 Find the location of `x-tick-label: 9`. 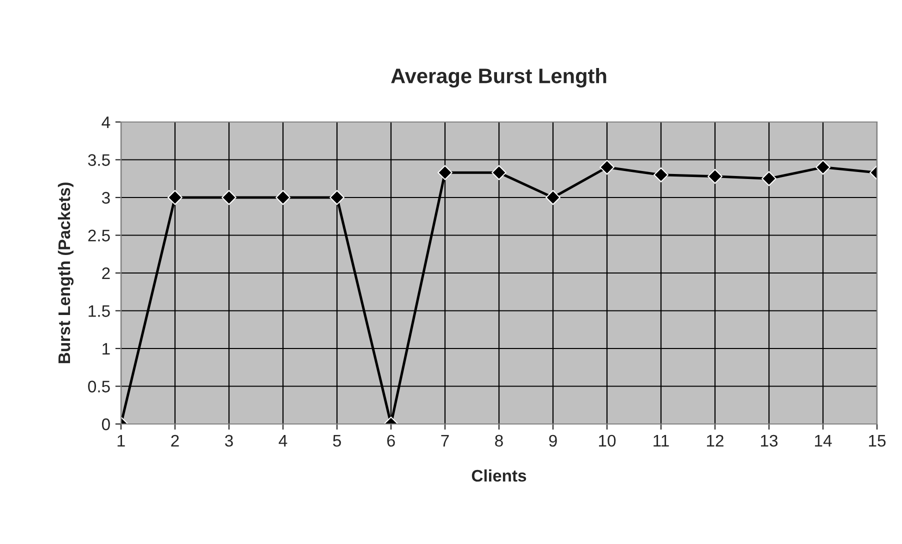

x-tick-label: 9 is located at coordinates (553, 440).